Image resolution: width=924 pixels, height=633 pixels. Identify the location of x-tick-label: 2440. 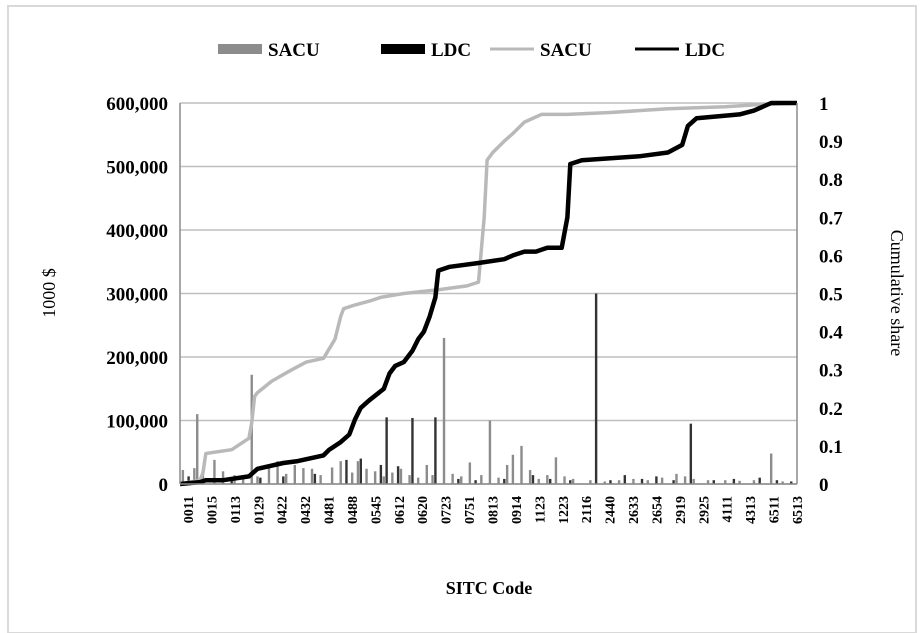
(611, 510).